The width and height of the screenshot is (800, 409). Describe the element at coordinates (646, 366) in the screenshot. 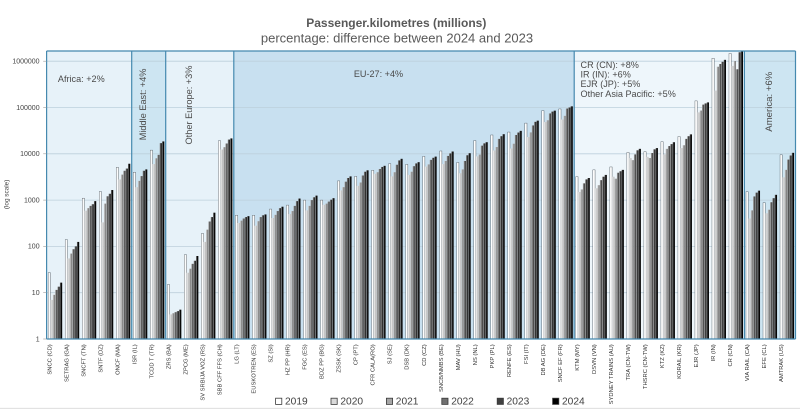

I see `svg-text: THSRC (CN-TW)` at that location.